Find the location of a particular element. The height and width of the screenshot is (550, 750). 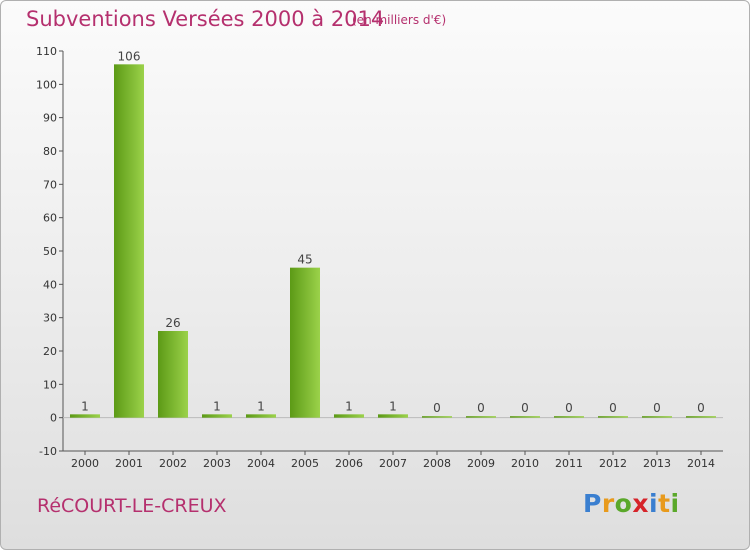

logo-letter: x is located at coordinates (640, 503).